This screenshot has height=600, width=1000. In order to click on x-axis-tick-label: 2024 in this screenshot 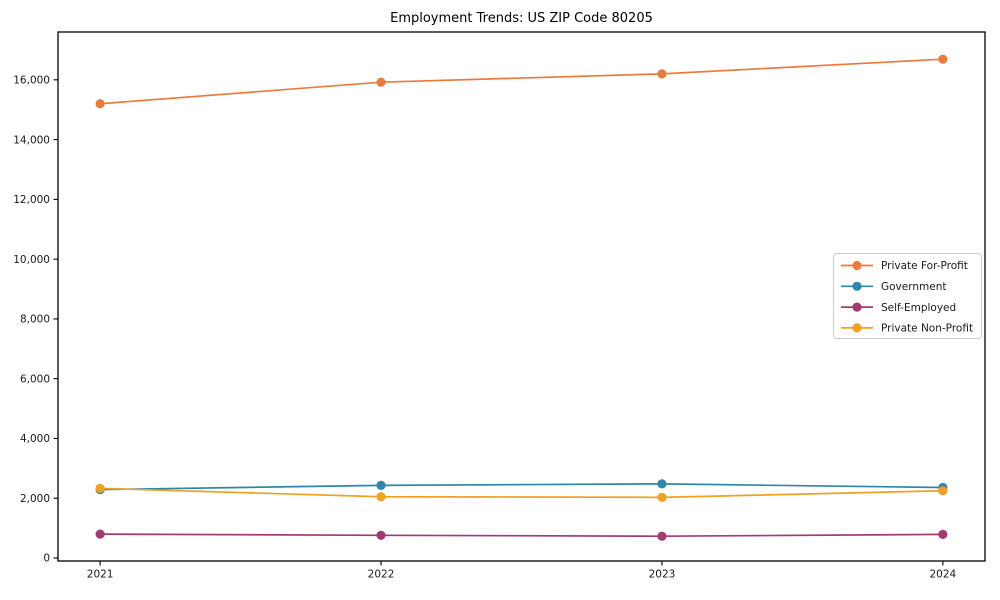, I will do `click(942, 575)`.